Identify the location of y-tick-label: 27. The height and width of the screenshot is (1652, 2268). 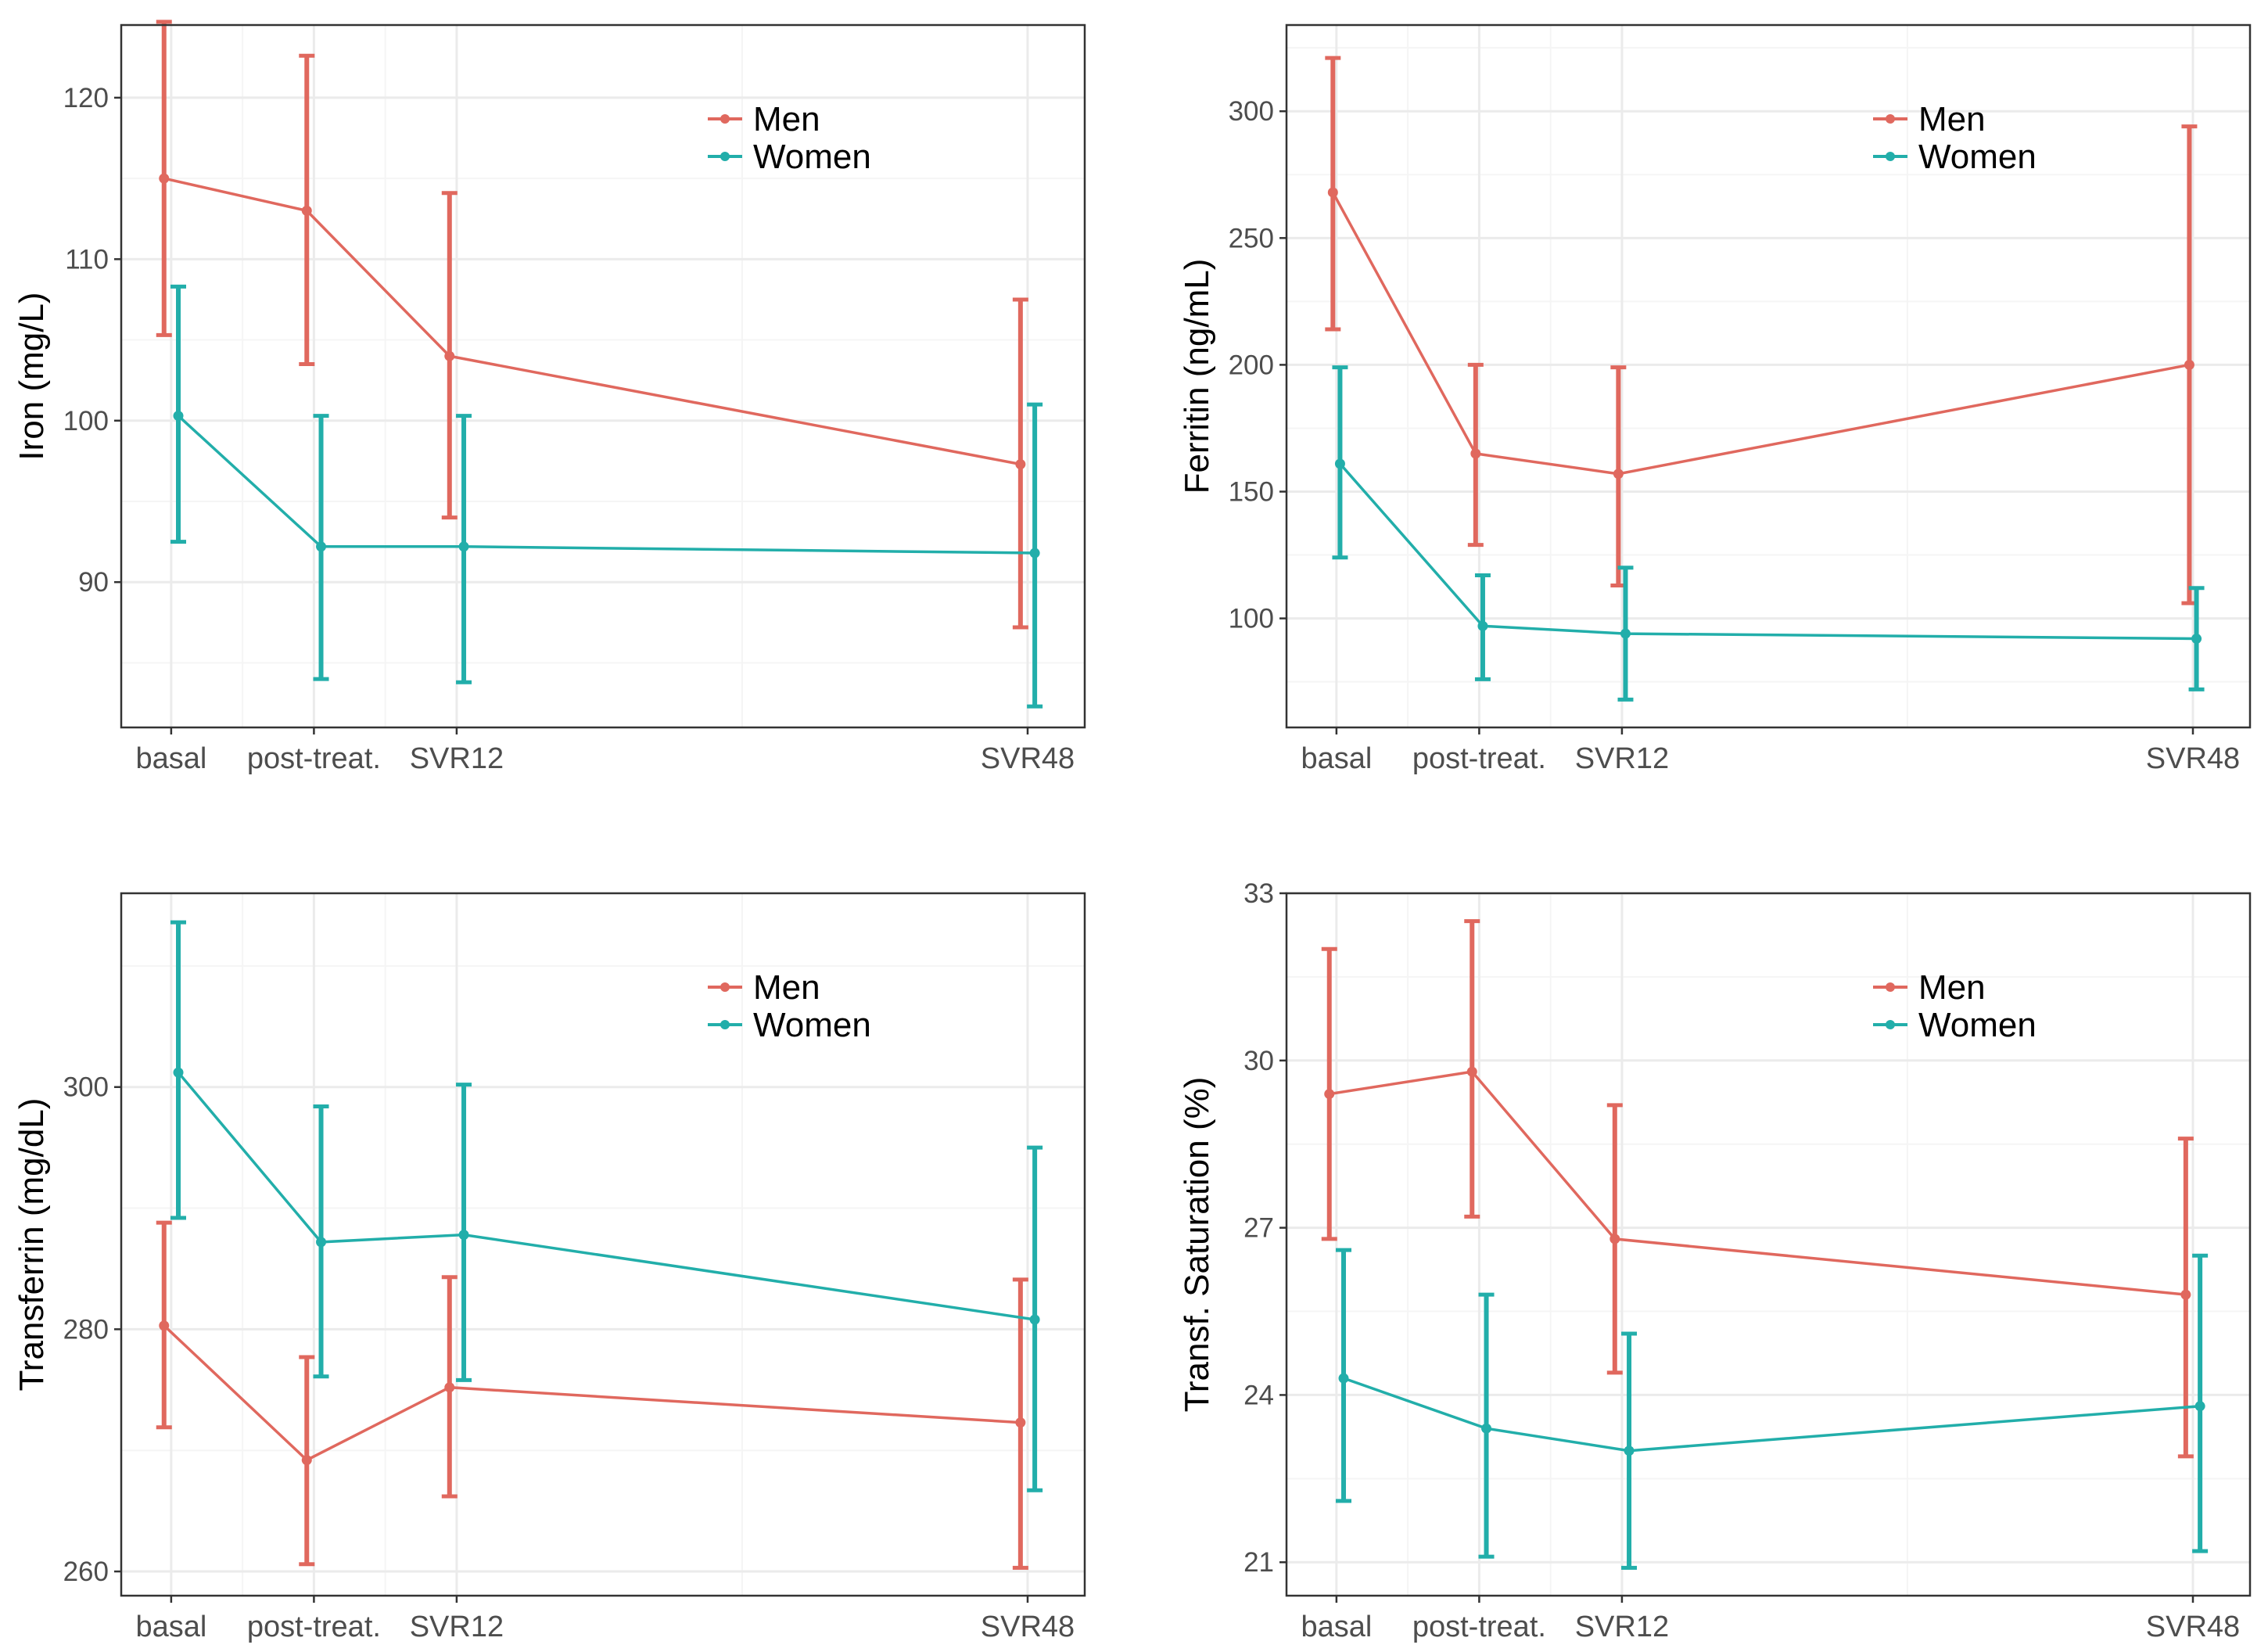
(1258, 1228).